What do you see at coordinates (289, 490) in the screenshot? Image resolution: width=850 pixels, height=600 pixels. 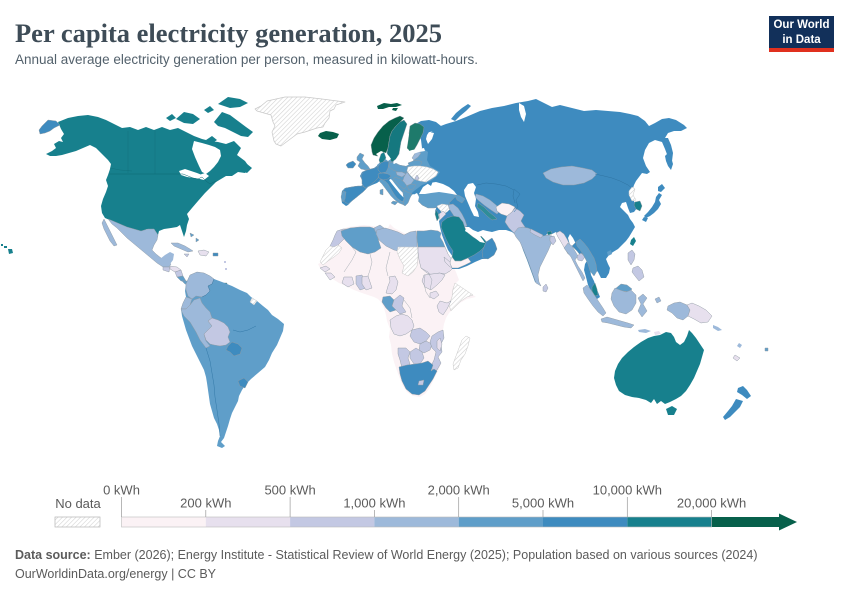 I see `svg-text: 500 kWh` at bounding box center [289, 490].